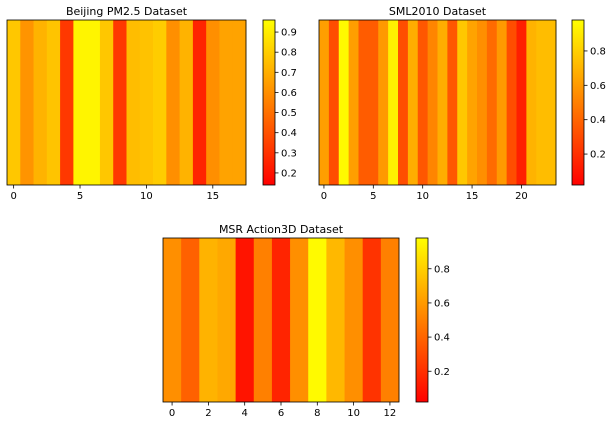  I want to click on x-tick-label: 6, so click(281, 413).